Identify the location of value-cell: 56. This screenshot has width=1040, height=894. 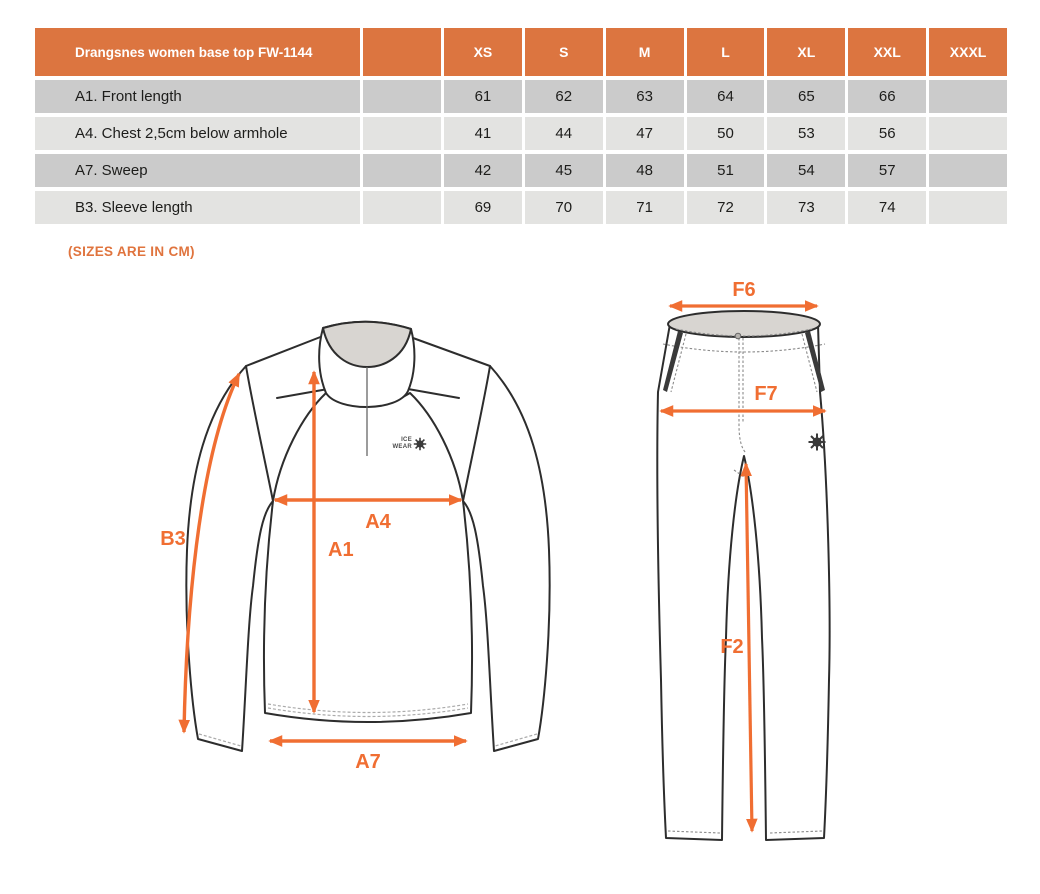
(887, 133).